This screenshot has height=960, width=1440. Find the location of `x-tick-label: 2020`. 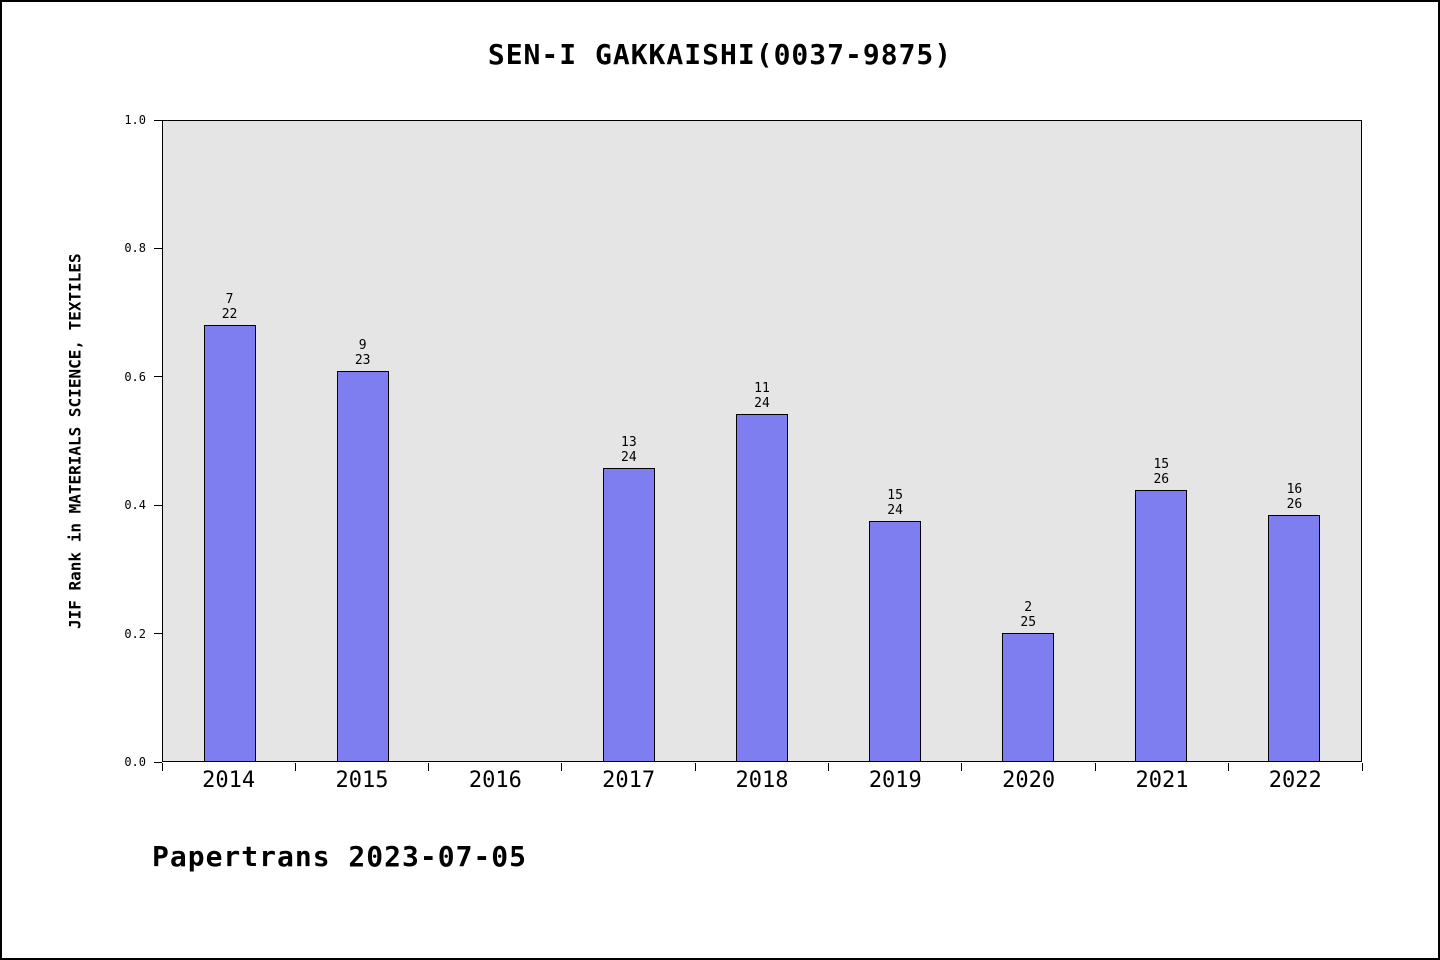

x-tick-label: 2020 is located at coordinates (1029, 780).